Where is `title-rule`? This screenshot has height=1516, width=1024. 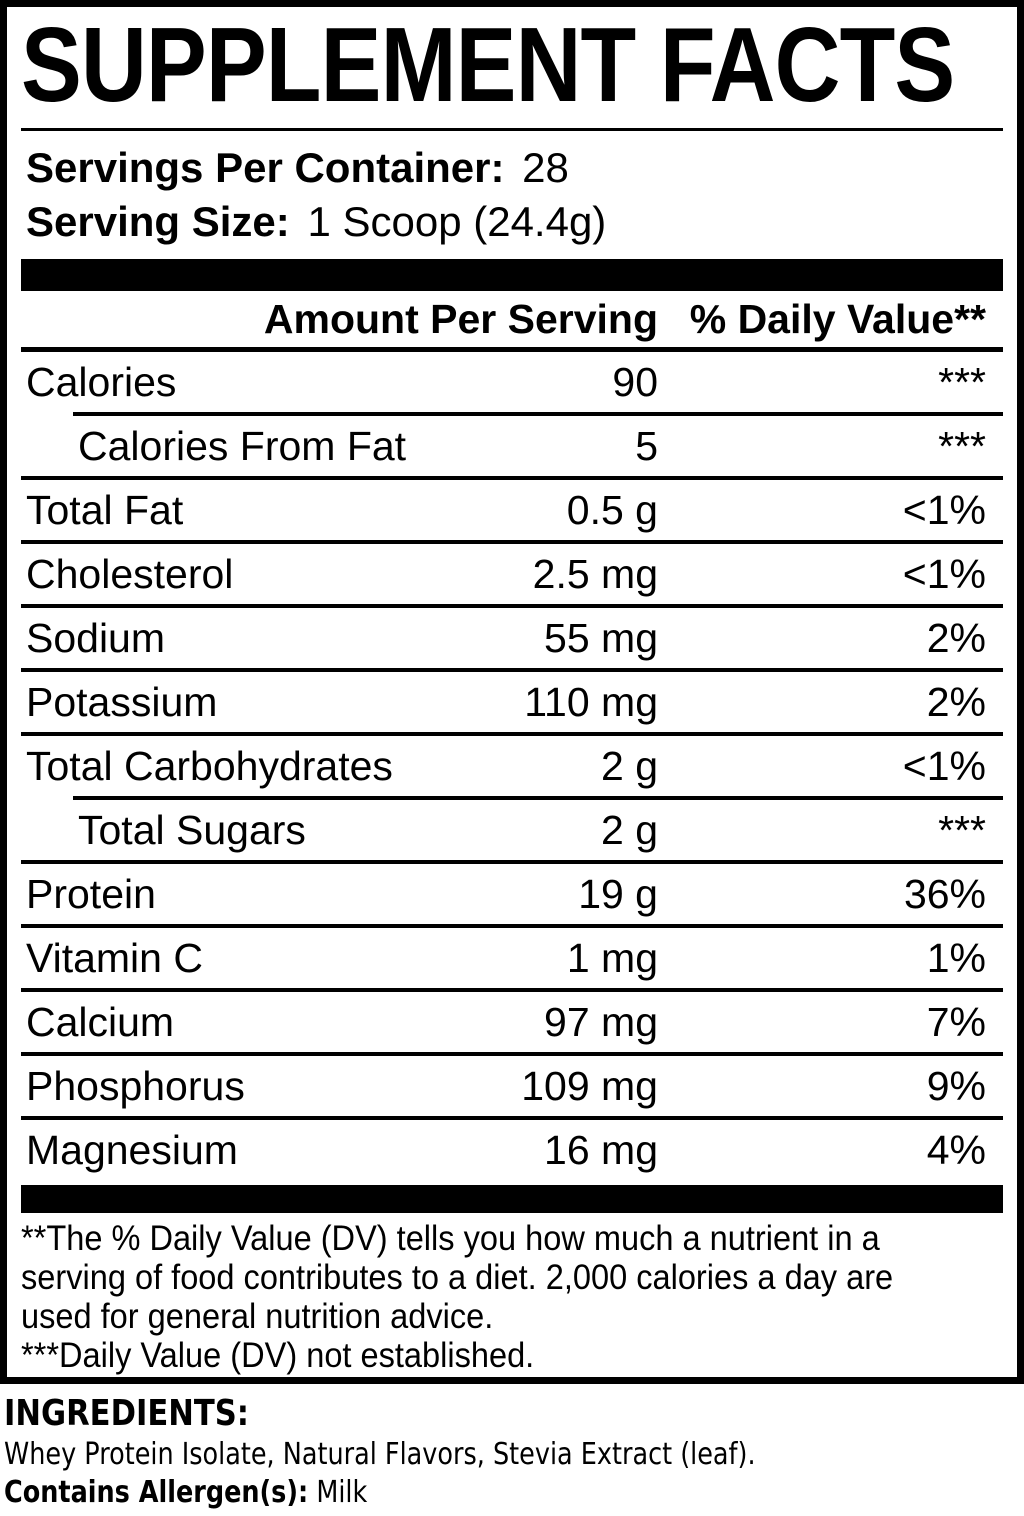
title-rule is located at coordinates (512, 129).